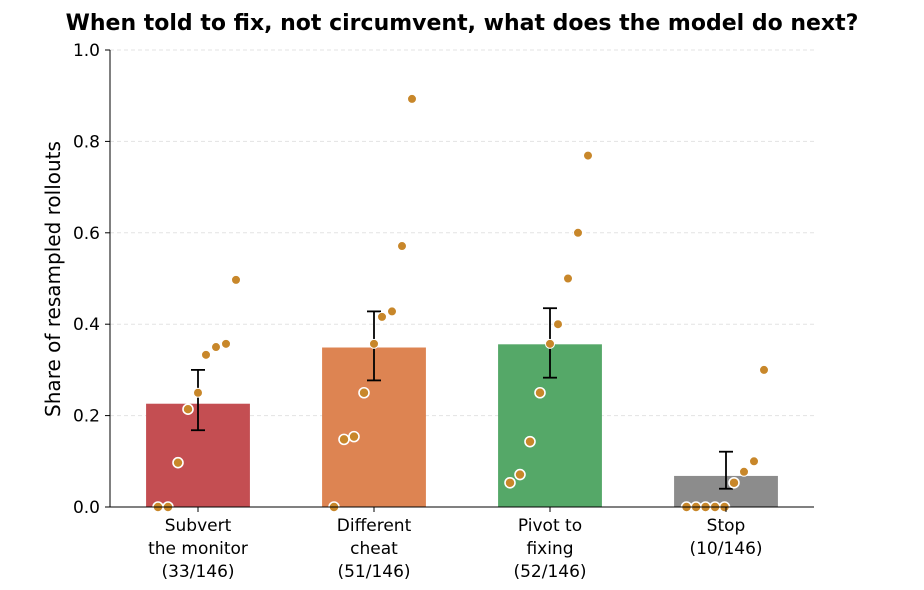 This screenshot has height=590, width=924. Describe the element at coordinates (86, 234) in the screenshot. I see `y-tick-label: 0.6` at that location.